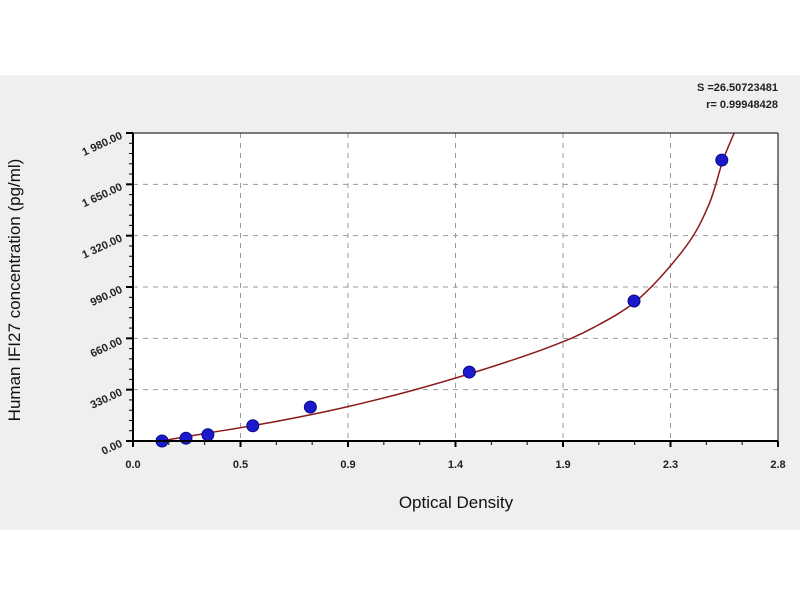 Image resolution: width=800 pixels, height=600 pixels. What do you see at coordinates (456, 502) in the screenshot?
I see `x-axis-title: Optical Density` at bounding box center [456, 502].